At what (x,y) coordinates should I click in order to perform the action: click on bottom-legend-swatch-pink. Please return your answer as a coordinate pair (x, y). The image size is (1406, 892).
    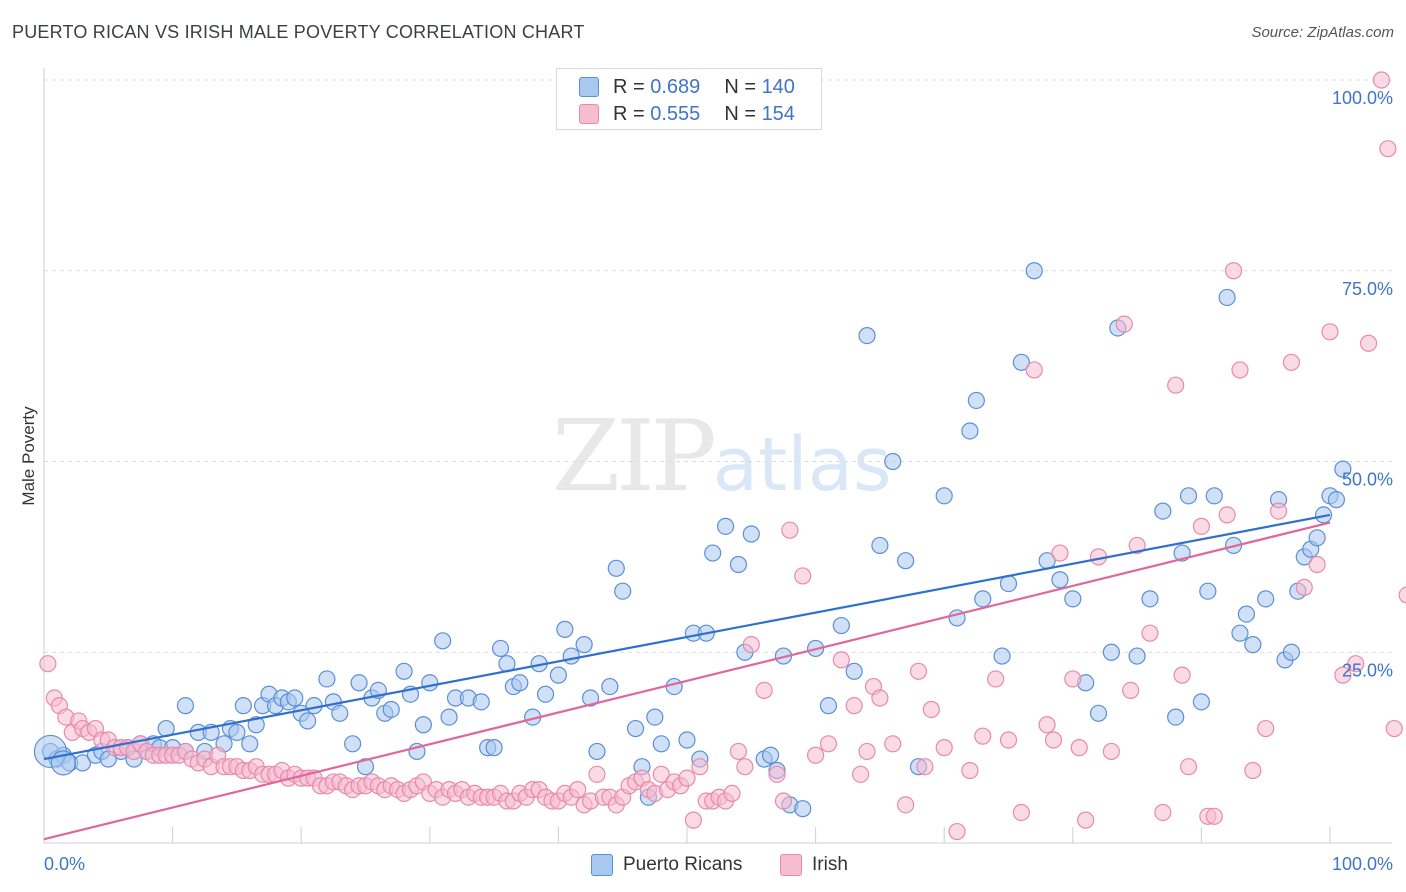
    Looking at the image, I should click on (791, 865).